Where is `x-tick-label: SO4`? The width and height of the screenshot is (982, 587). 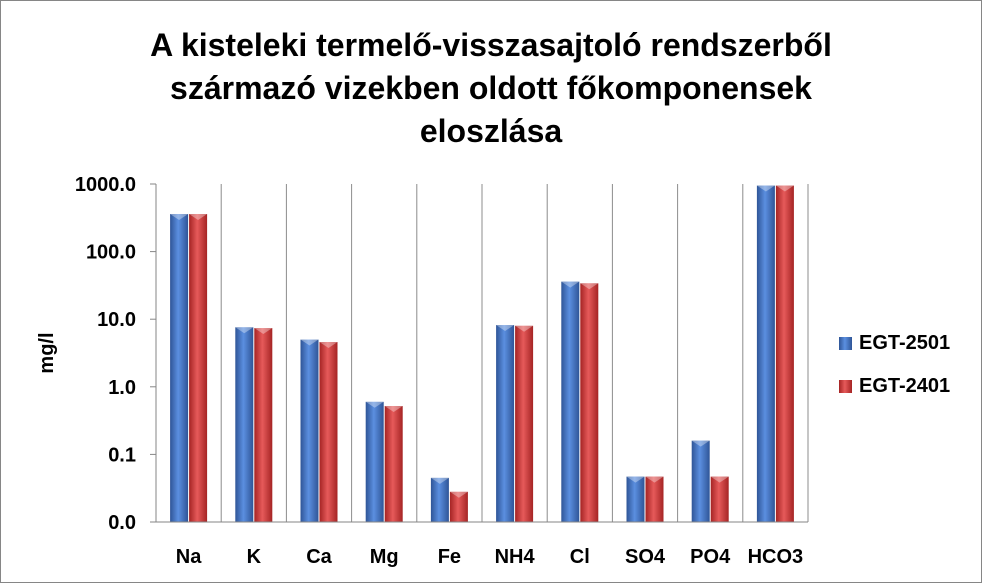
x-tick-label: SO4 is located at coordinates (645, 557).